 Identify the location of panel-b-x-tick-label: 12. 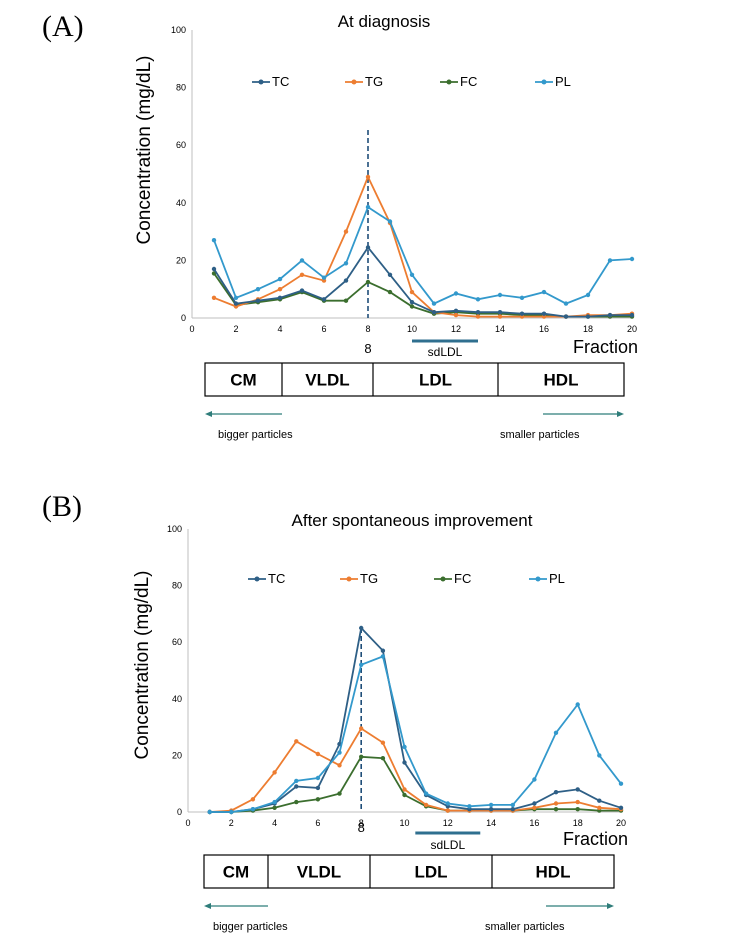
(448, 823).